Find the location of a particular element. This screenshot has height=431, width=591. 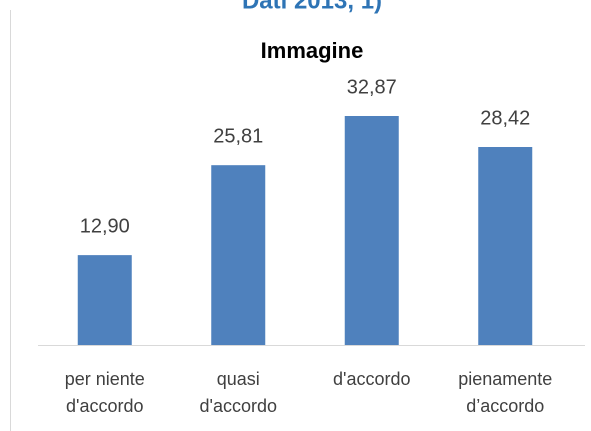

x-tick-label: per niente d'accordo is located at coordinates (105, 392).